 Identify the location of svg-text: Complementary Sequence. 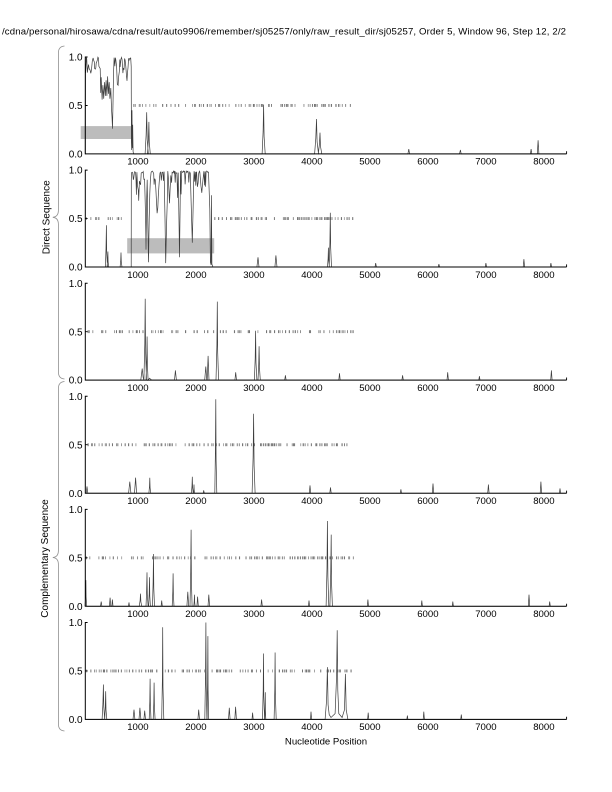
(45, 558).